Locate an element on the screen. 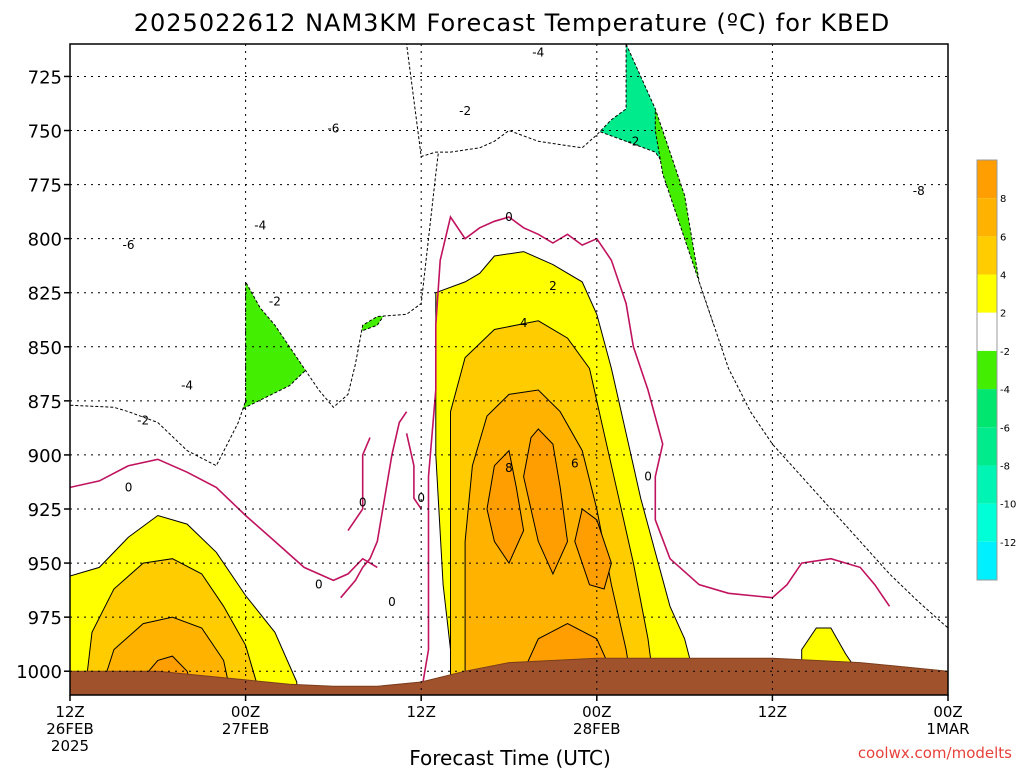 This screenshot has width=1024, height=768. contour-label-text: 6 is located at coordinates (575, 464).